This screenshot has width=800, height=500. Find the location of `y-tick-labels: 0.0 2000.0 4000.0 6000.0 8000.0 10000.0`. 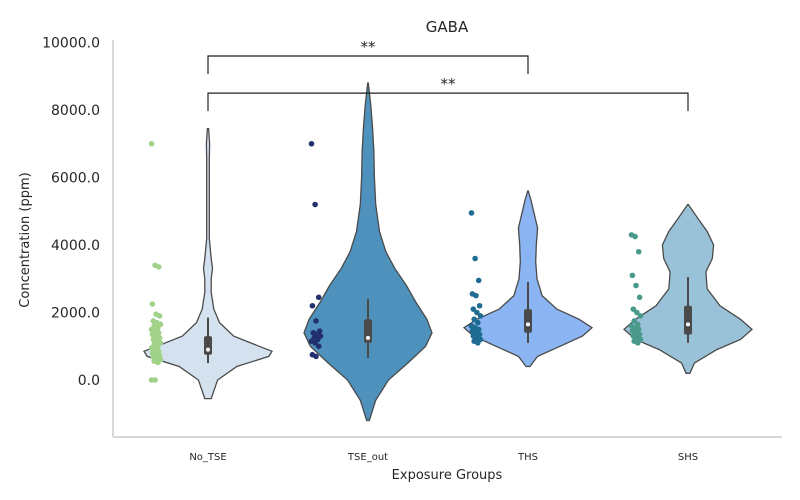

y-tick-labels: 0.0 2000.0 4000.0 6000.0 8000.0 10000.0 is located at coordinates (71, 213).